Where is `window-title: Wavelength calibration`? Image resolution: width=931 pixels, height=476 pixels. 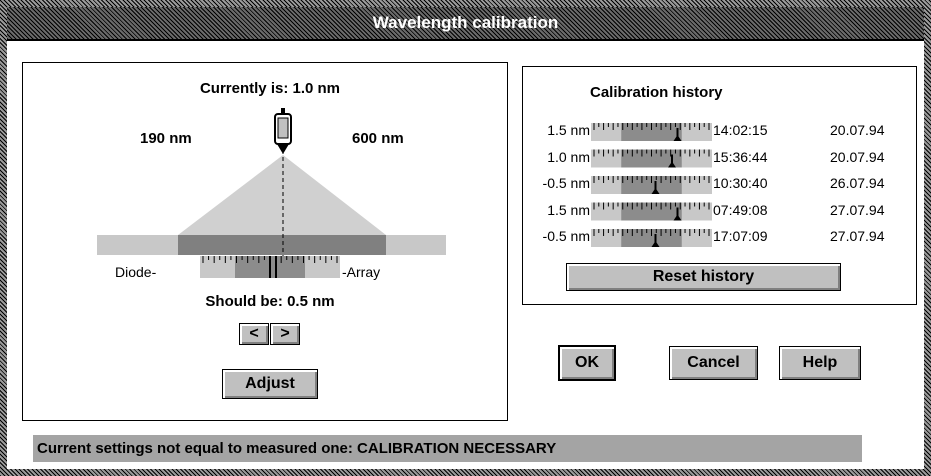
window-title: Wavelength calibration is located at coordinates (465, 22).